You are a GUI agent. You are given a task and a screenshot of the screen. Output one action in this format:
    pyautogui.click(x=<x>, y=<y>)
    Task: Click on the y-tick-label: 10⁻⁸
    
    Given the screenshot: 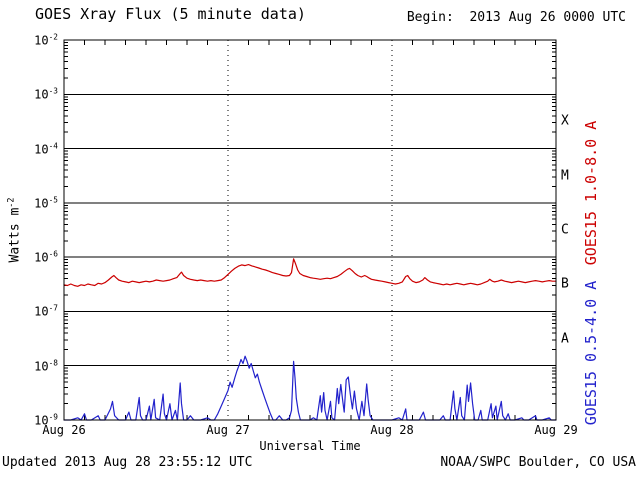 What is the action you would take?
    pyautogui.click(x=46, y=366)
    